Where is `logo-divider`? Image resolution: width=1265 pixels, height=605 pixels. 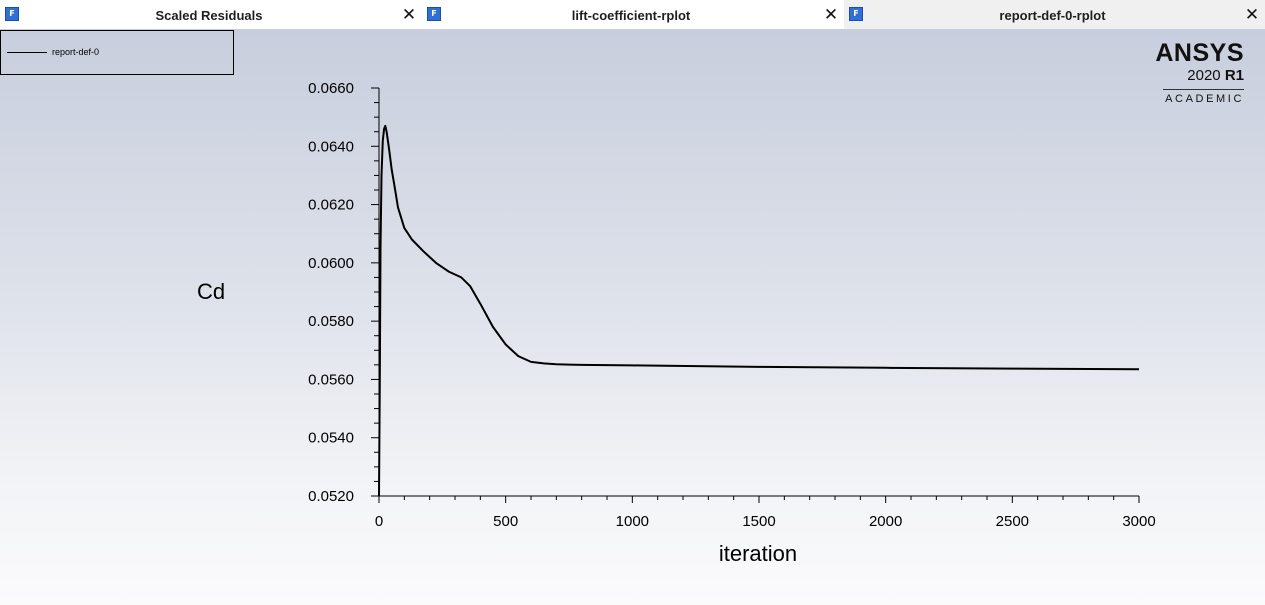
logo-divider is located at coordinates (1203, 89).